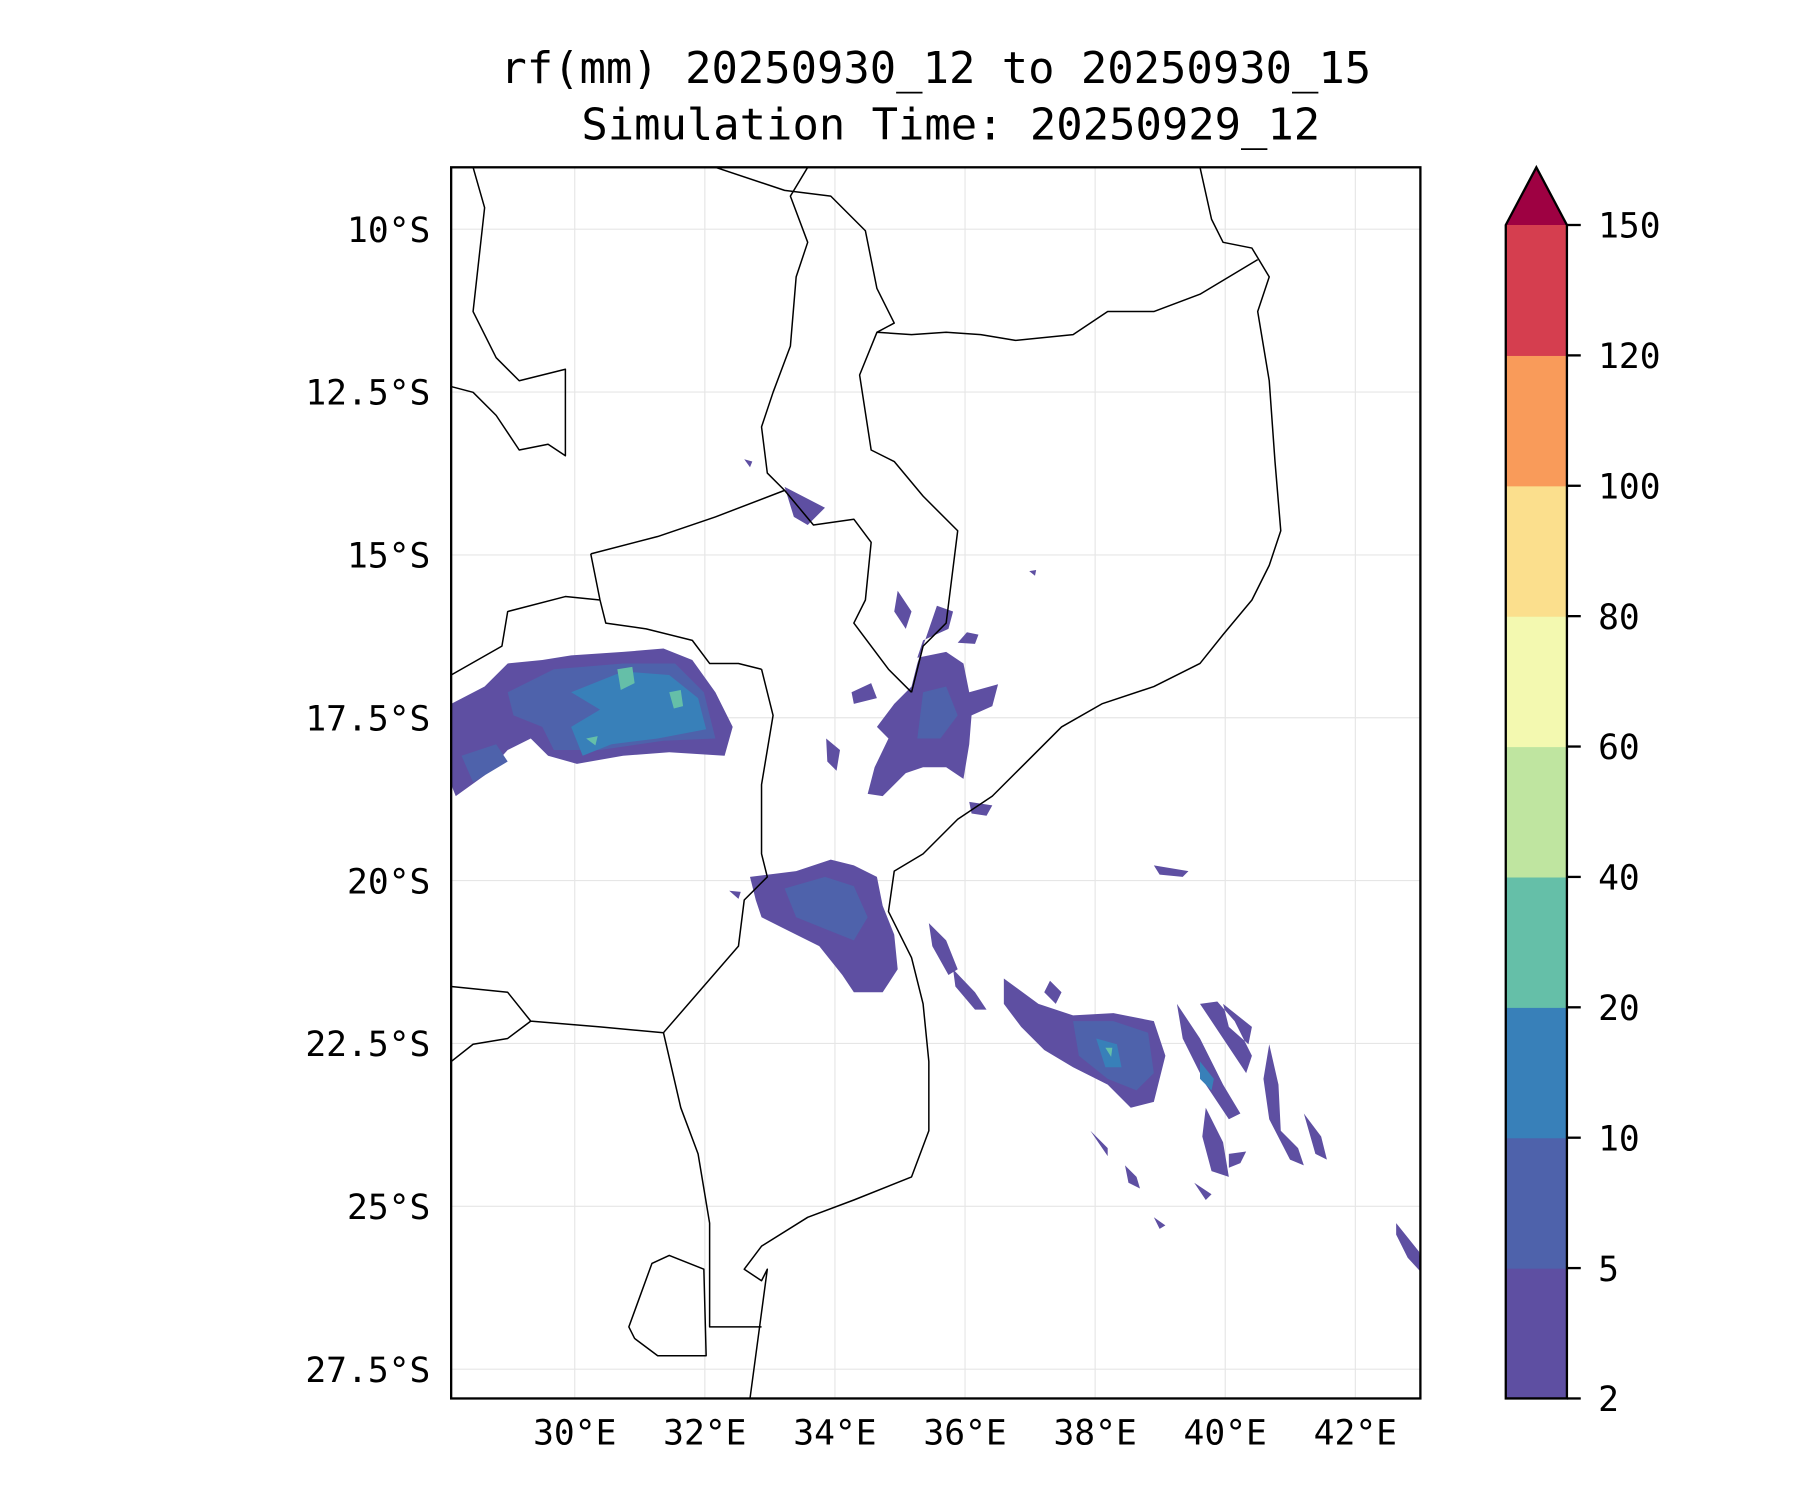 This screenshot has width=1800, height=1500. What do you see at coordinates (1619, 618) in the screenshot?
I see `colorbar-tick-label: 80` at bounding box center [1619, 618].